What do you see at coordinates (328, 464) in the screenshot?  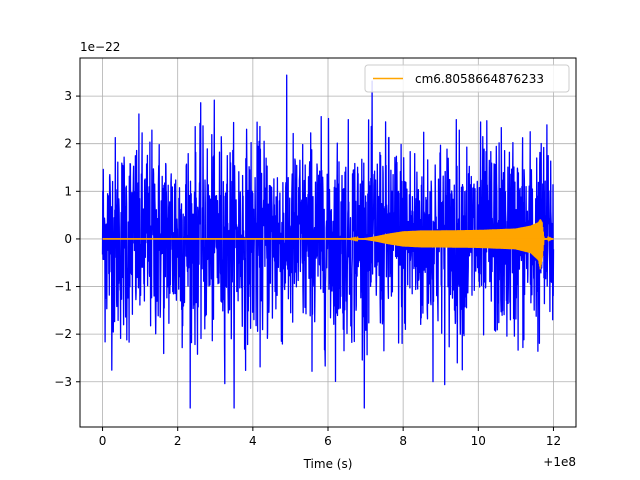 I see `x-axis-label: Time (s)` at bounding box center [328, 464].